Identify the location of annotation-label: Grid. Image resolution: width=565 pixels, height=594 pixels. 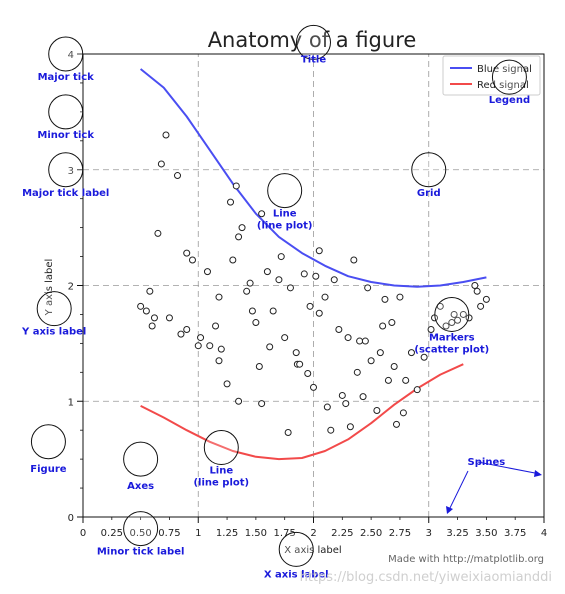
(429, 193).